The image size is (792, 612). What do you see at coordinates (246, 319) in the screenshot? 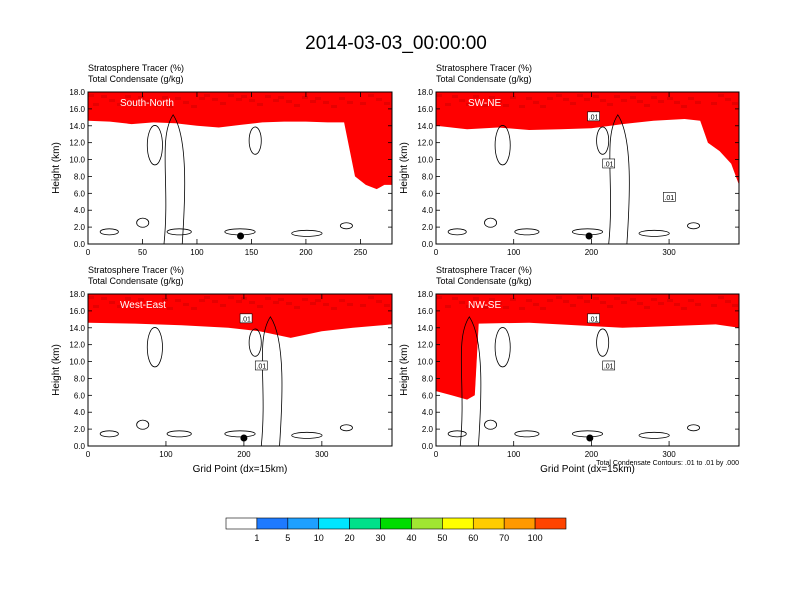
I see `contour-label: .01` at bounding box center [246, 319].